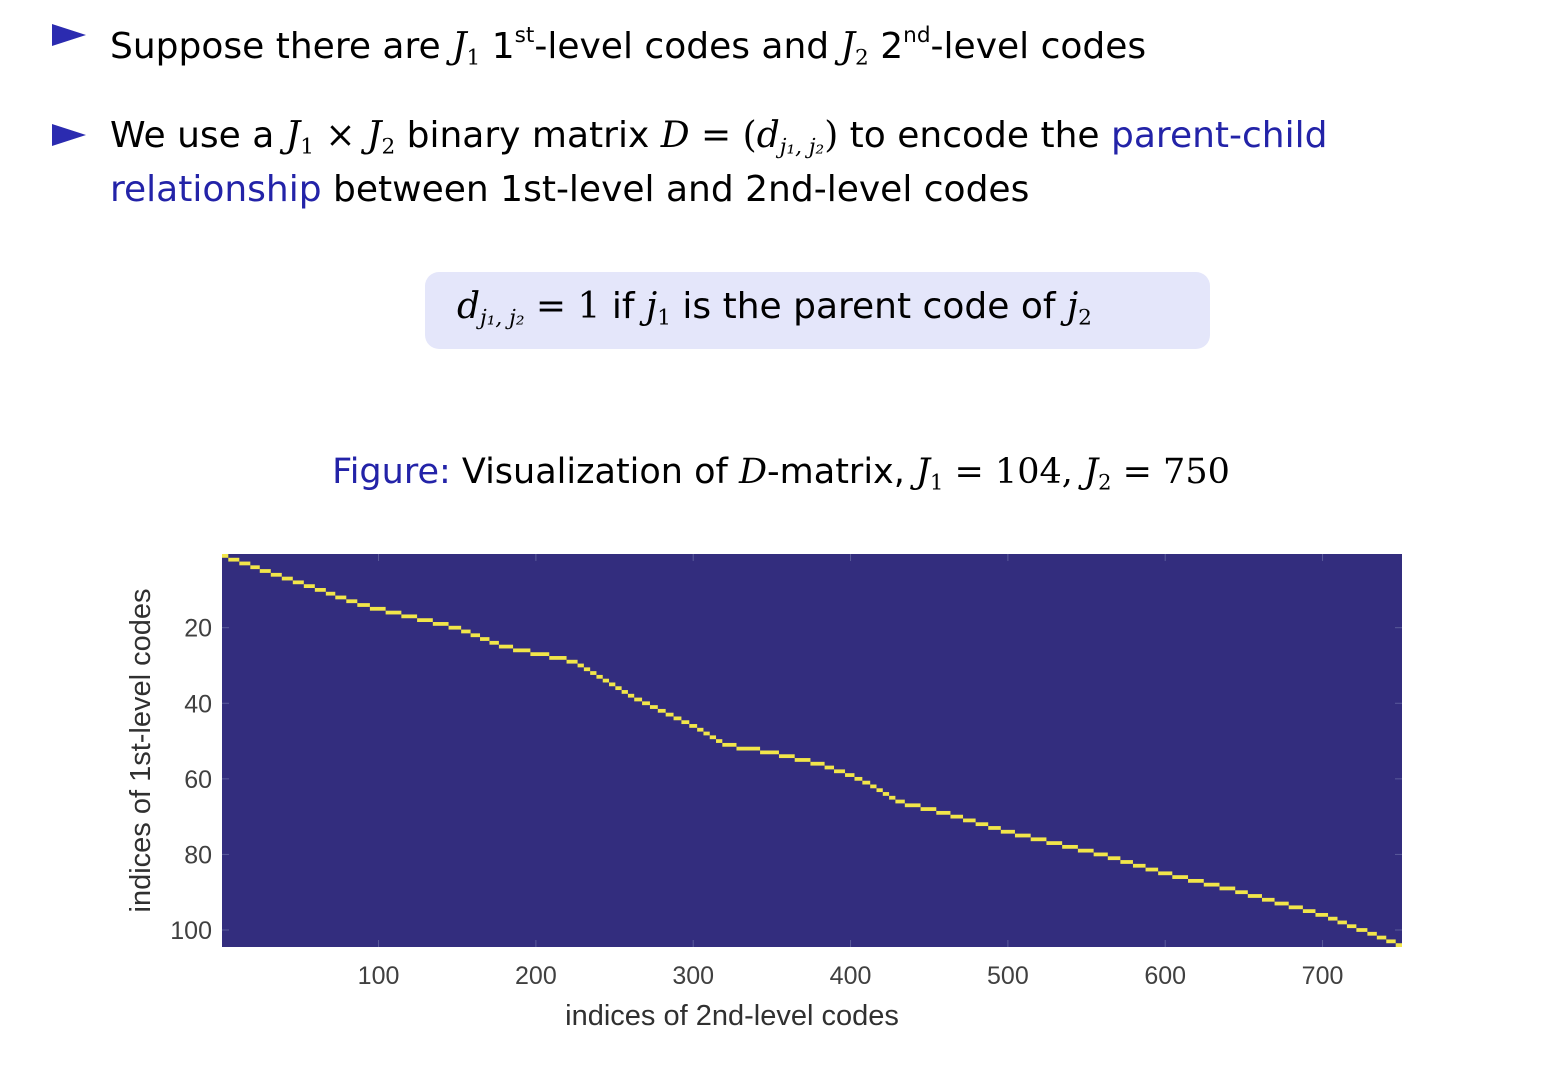 This screenshot has width=1562, height=1068. I want to click on y-tick-label: 100, so click(191, 931).